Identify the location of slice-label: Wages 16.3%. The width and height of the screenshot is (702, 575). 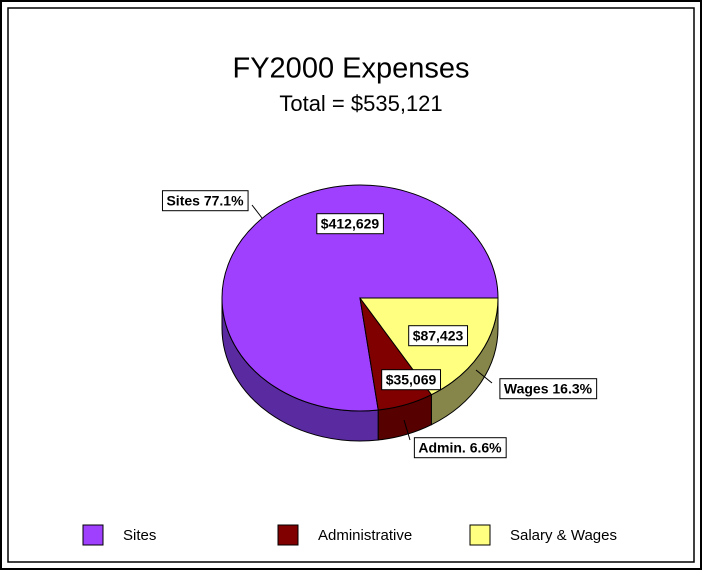
(548, 389).